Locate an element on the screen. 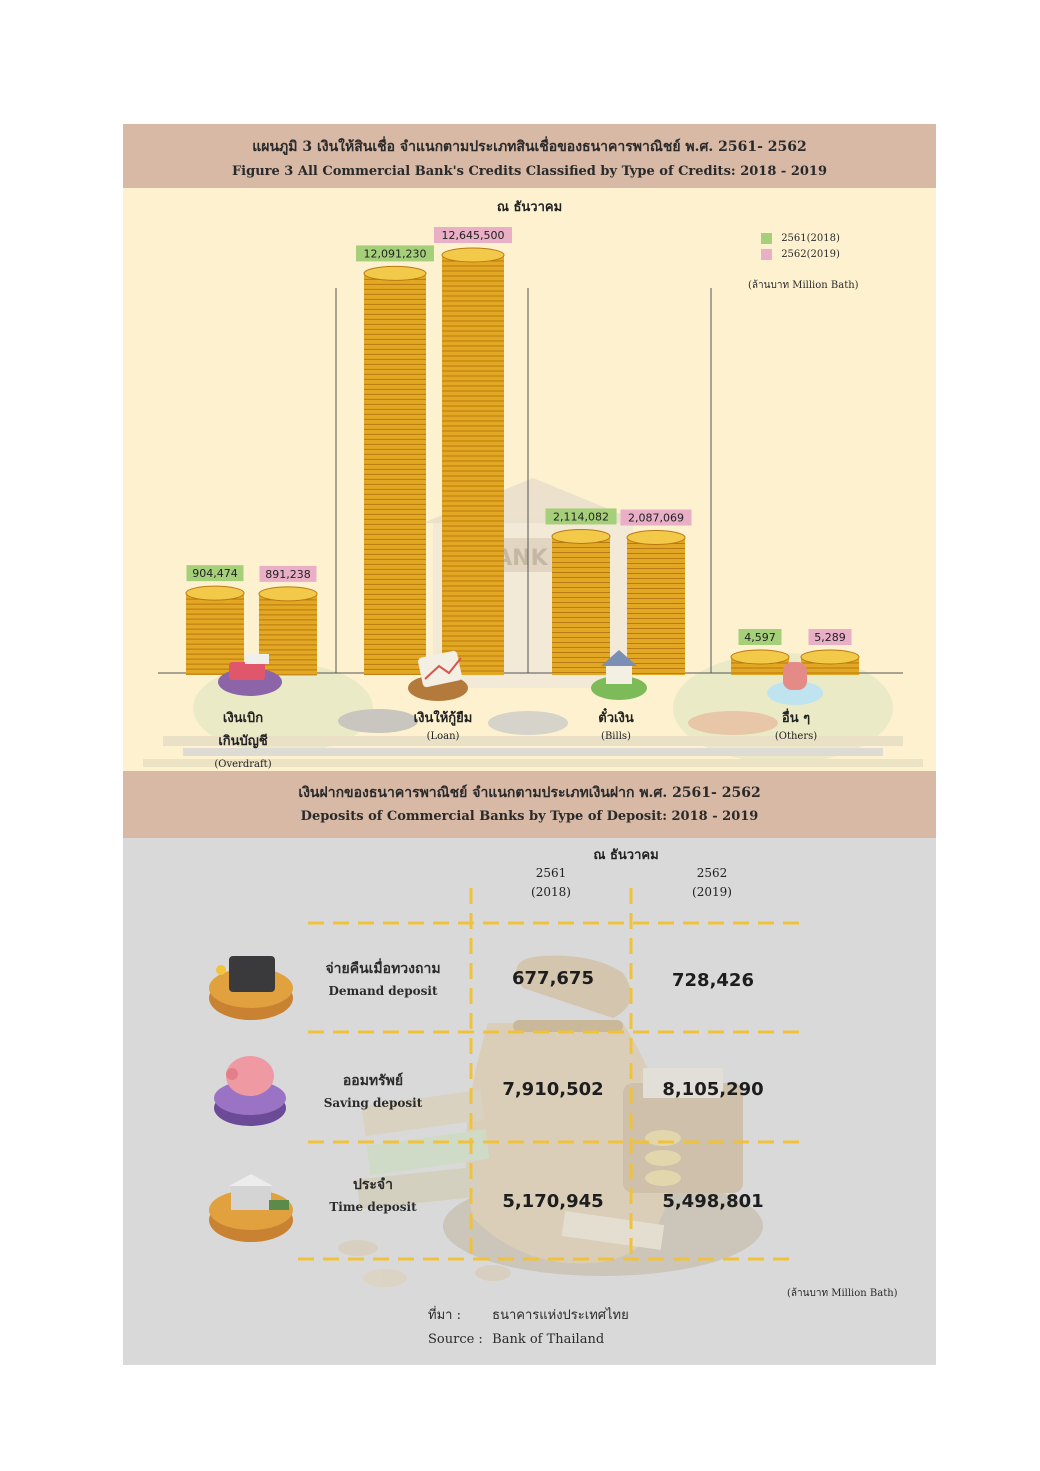 The image size is (1040, 1471). value-label-others-2019: 5,289 is located at coordinates (830, 637).